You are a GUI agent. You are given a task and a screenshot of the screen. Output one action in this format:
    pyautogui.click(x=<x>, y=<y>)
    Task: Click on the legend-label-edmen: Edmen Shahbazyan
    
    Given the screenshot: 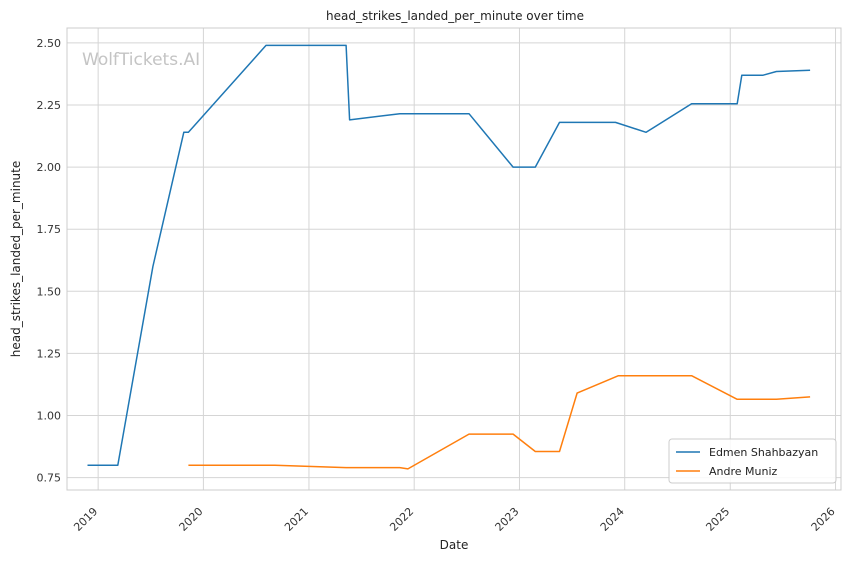 What is the action you would take?
    pyautogui.click(x=763, y=452)
    